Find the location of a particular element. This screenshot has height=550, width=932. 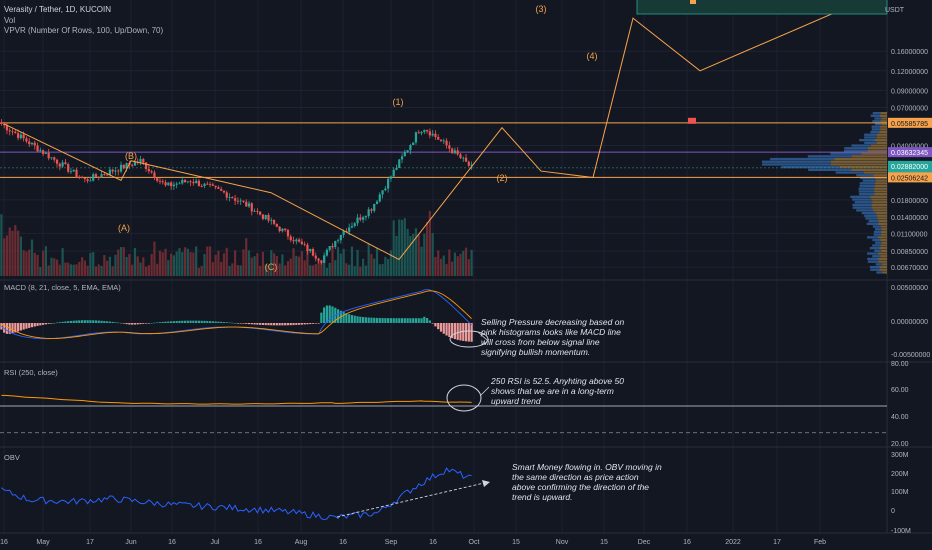

price-tick-label: 0.01100000 is located at coordinates (909, 234).